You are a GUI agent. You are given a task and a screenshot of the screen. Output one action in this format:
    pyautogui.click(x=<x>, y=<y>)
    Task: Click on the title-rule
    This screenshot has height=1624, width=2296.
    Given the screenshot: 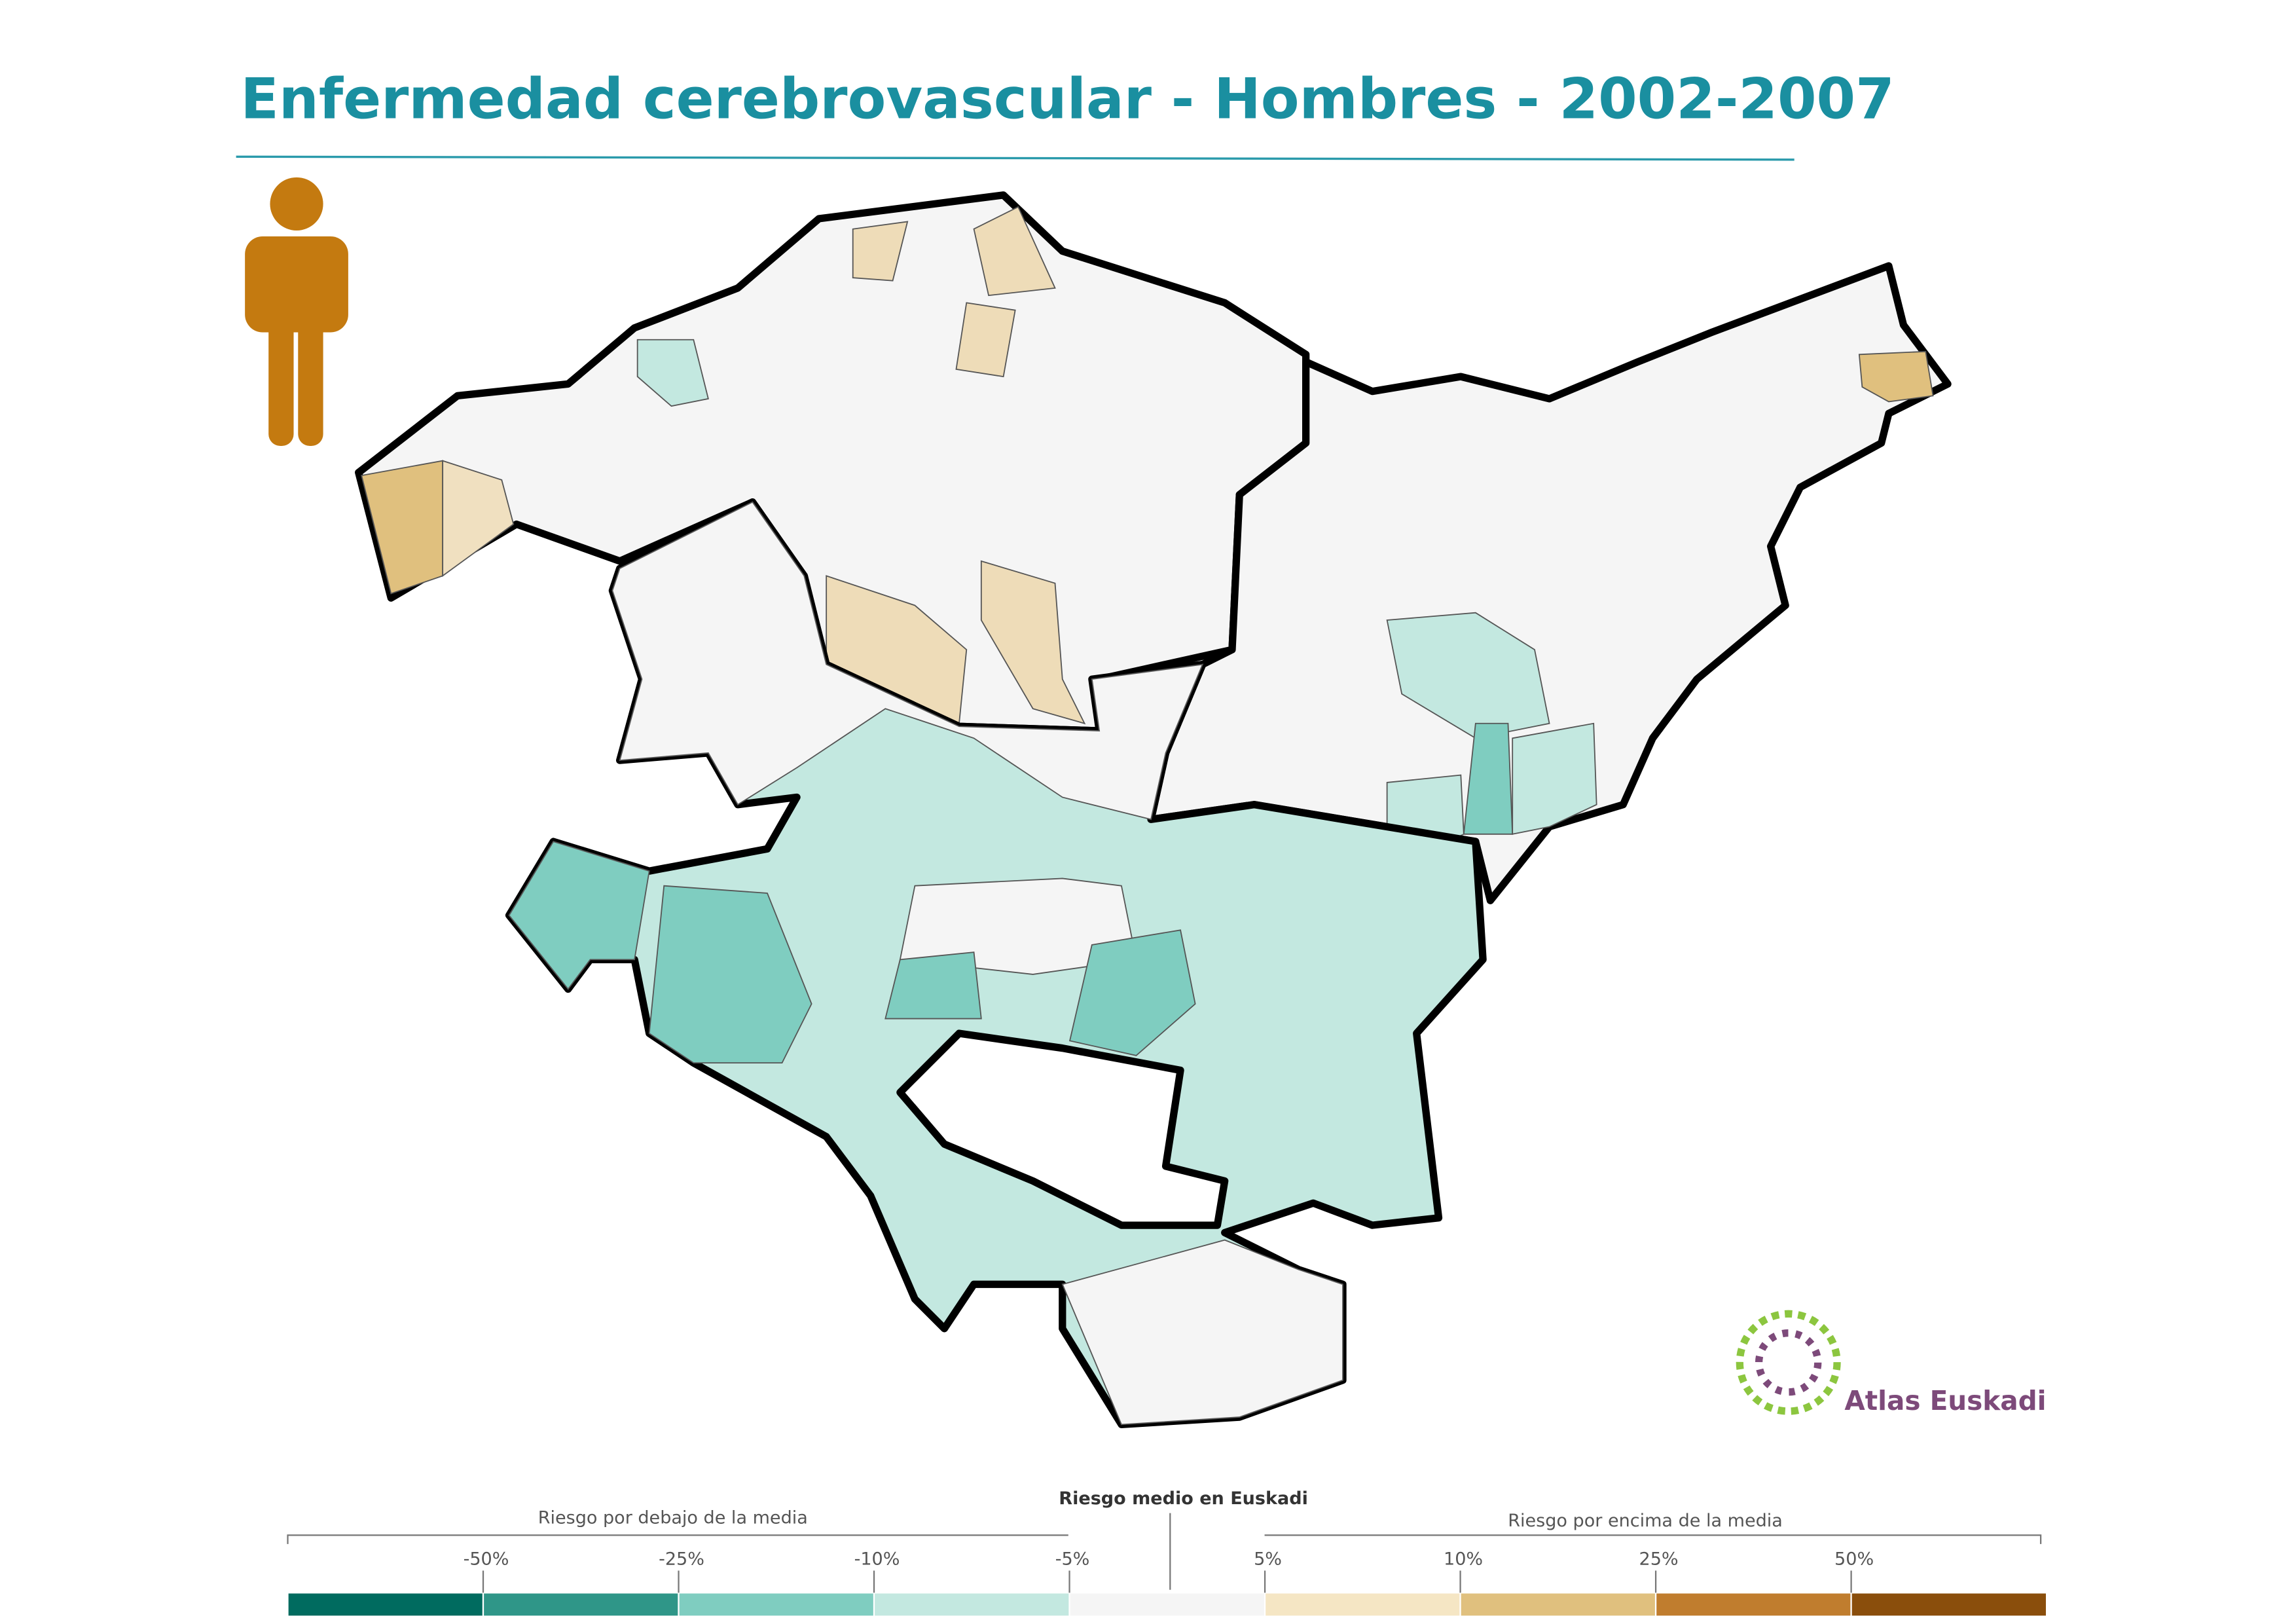 What is the action you would take?
    pyautogui.click(x=1015, y=158)
    